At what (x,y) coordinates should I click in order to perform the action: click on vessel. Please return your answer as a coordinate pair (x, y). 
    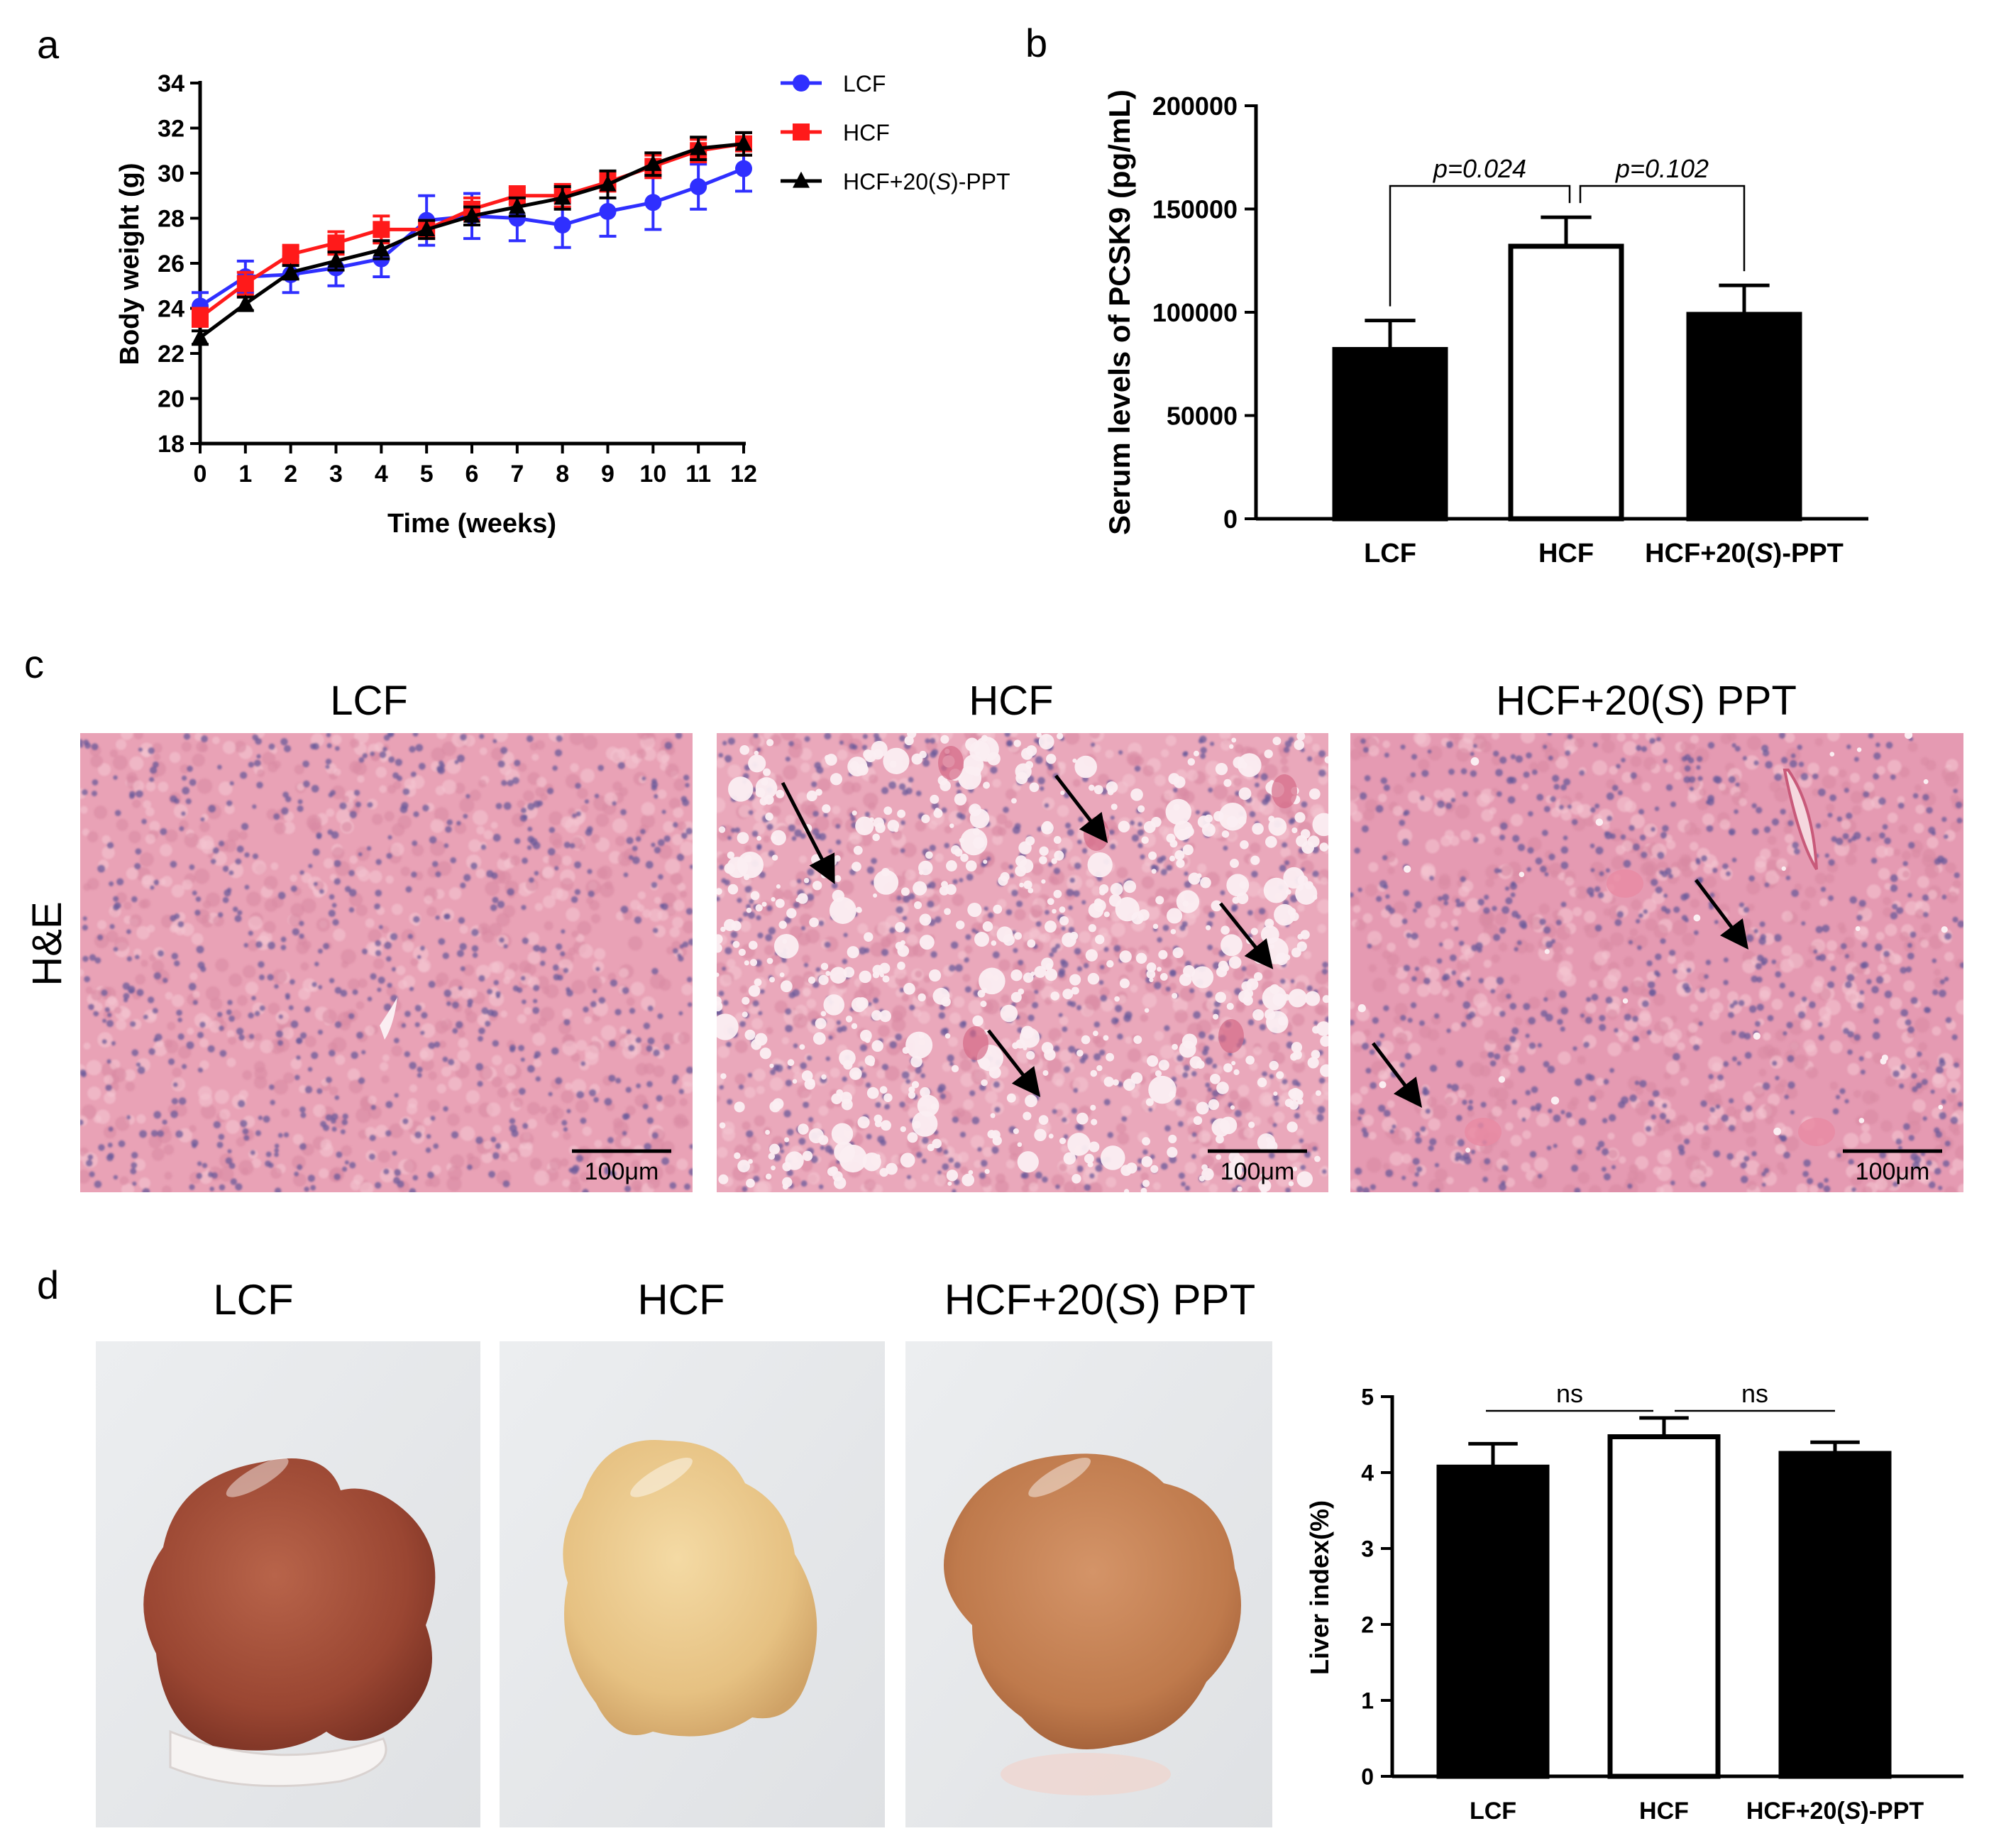
    Looking at the image, I should click on (1096, 834).